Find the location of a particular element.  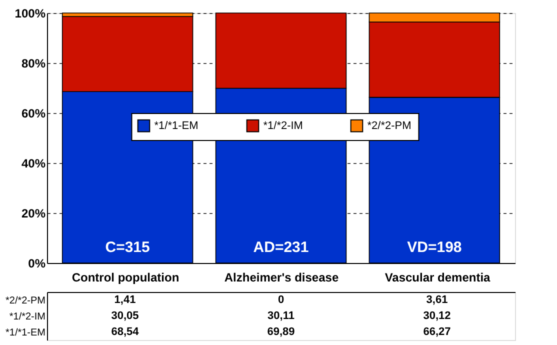

annotation: C=315 is located at coordinates (127, 247).